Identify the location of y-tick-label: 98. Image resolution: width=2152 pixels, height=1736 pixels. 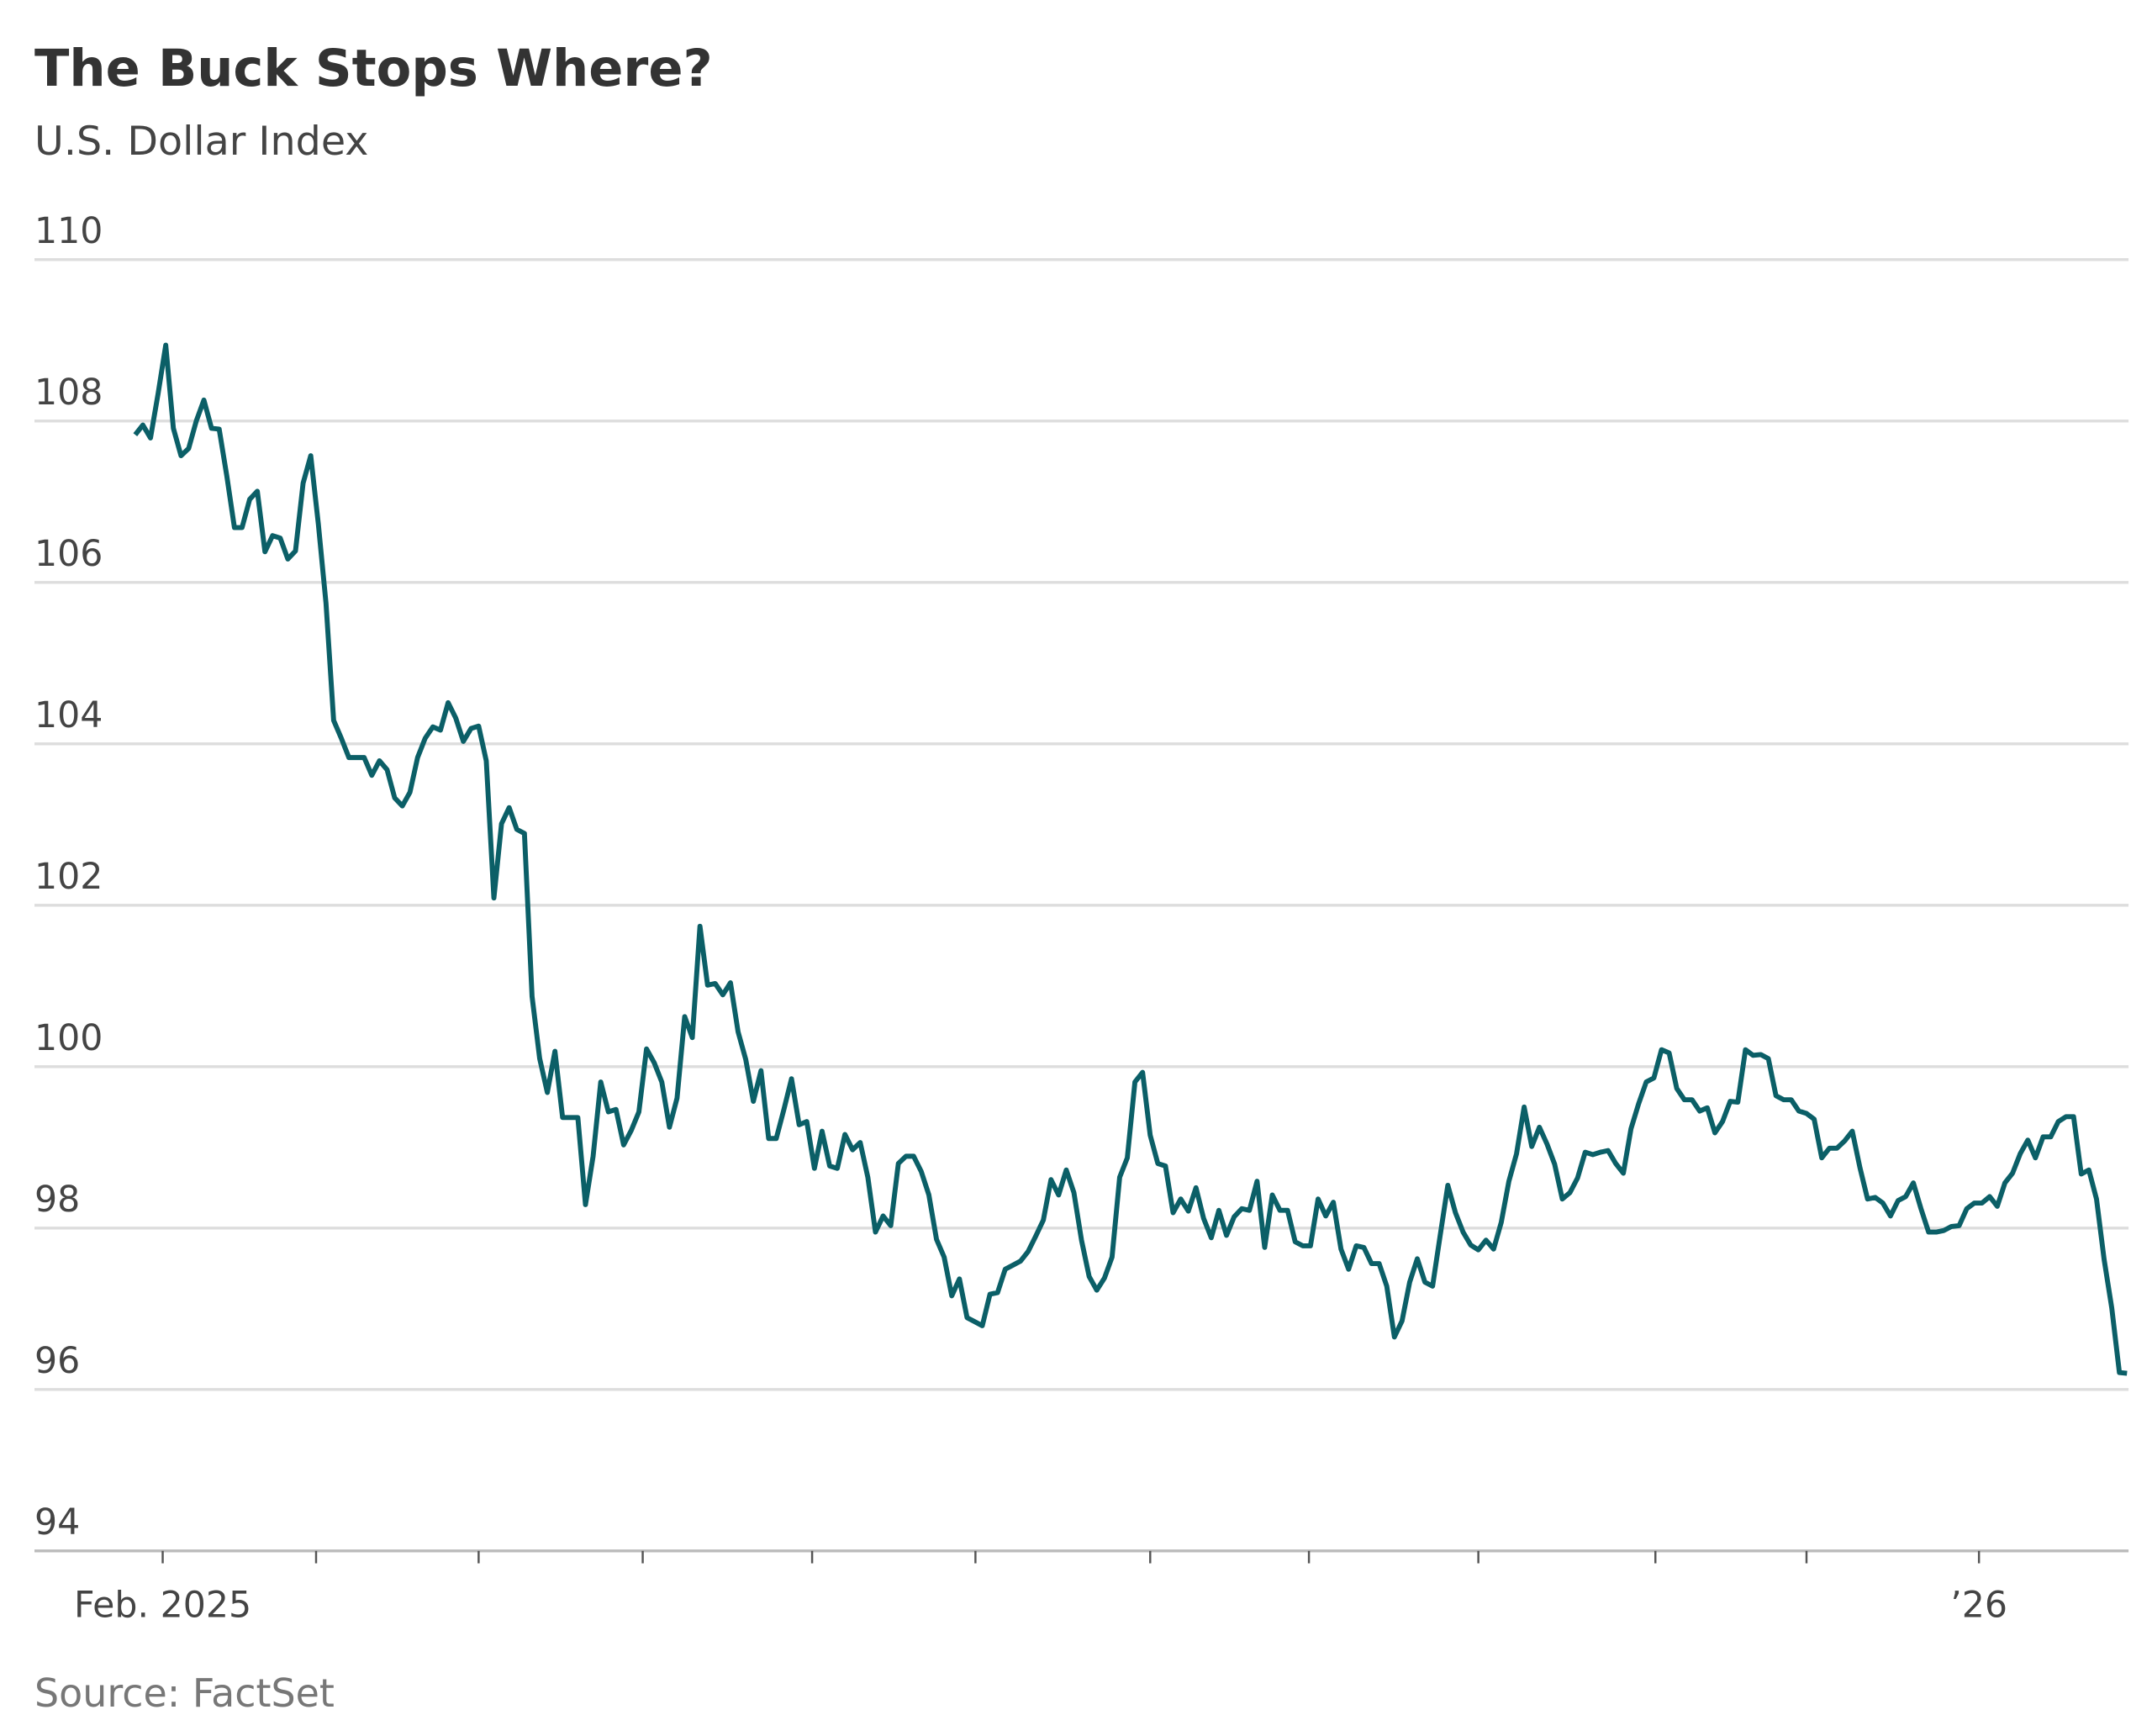
(57, 1200).